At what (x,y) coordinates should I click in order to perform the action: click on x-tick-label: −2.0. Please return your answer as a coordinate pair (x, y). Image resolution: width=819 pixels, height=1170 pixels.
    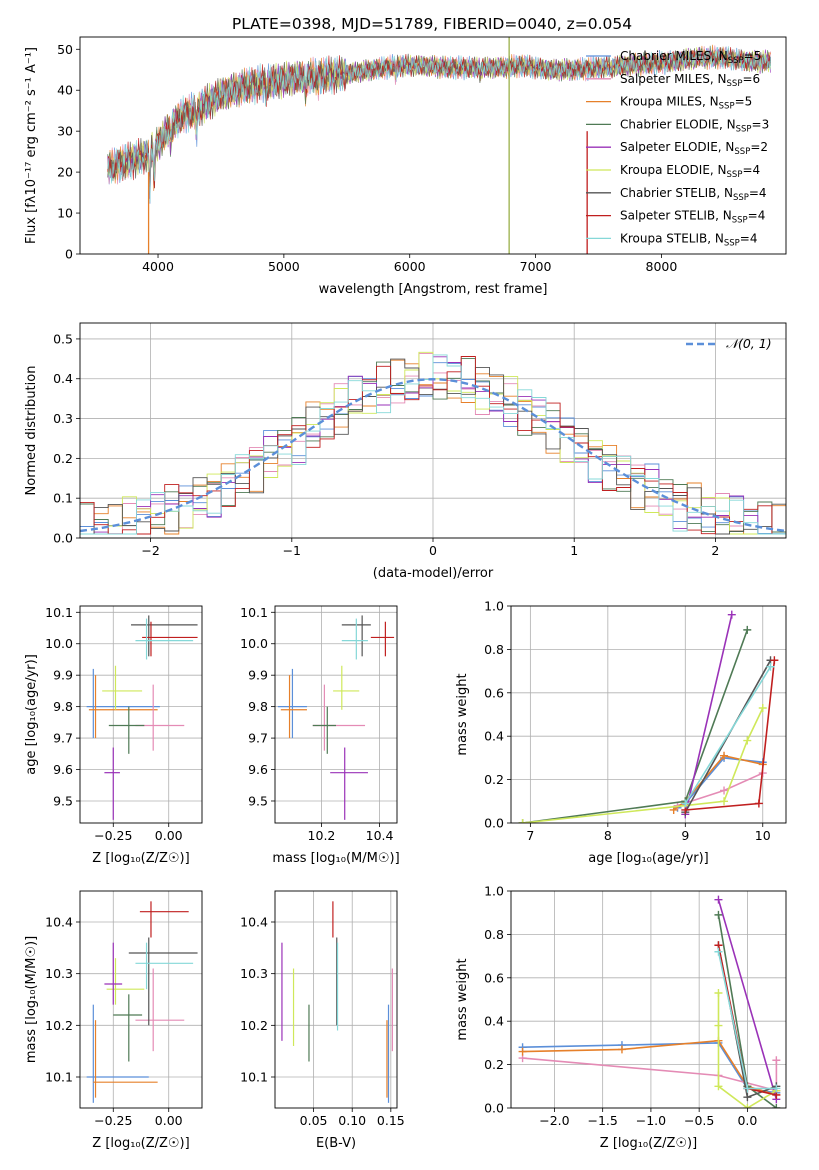
    Looking at the image, I should click on (554, 1120).